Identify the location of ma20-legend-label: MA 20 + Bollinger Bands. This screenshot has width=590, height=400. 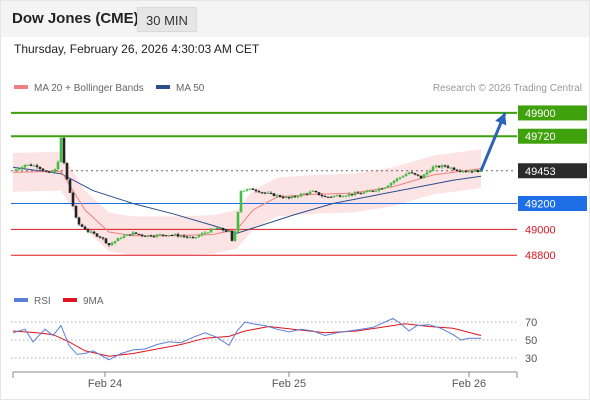
(89, 88).